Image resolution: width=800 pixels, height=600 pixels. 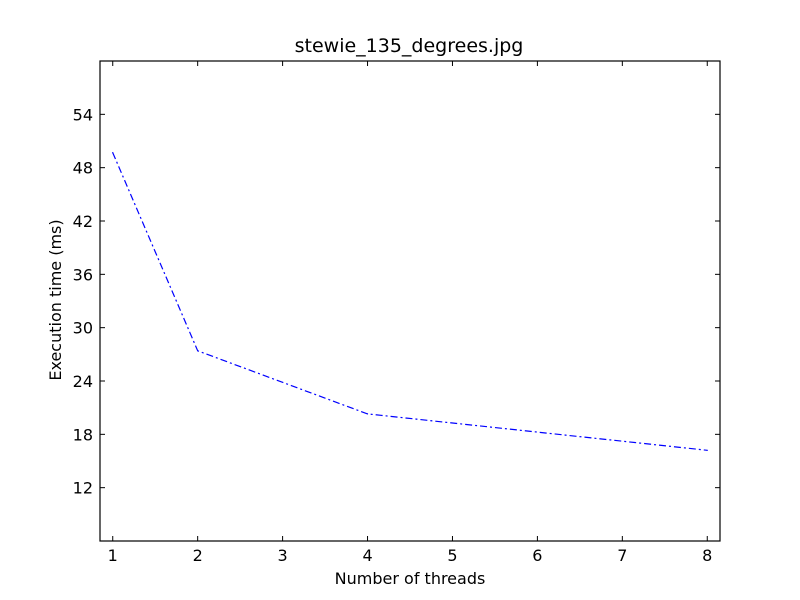 I want to click on chart-title: stewie_135_degrees.jpg, so click(x=409, y=46).